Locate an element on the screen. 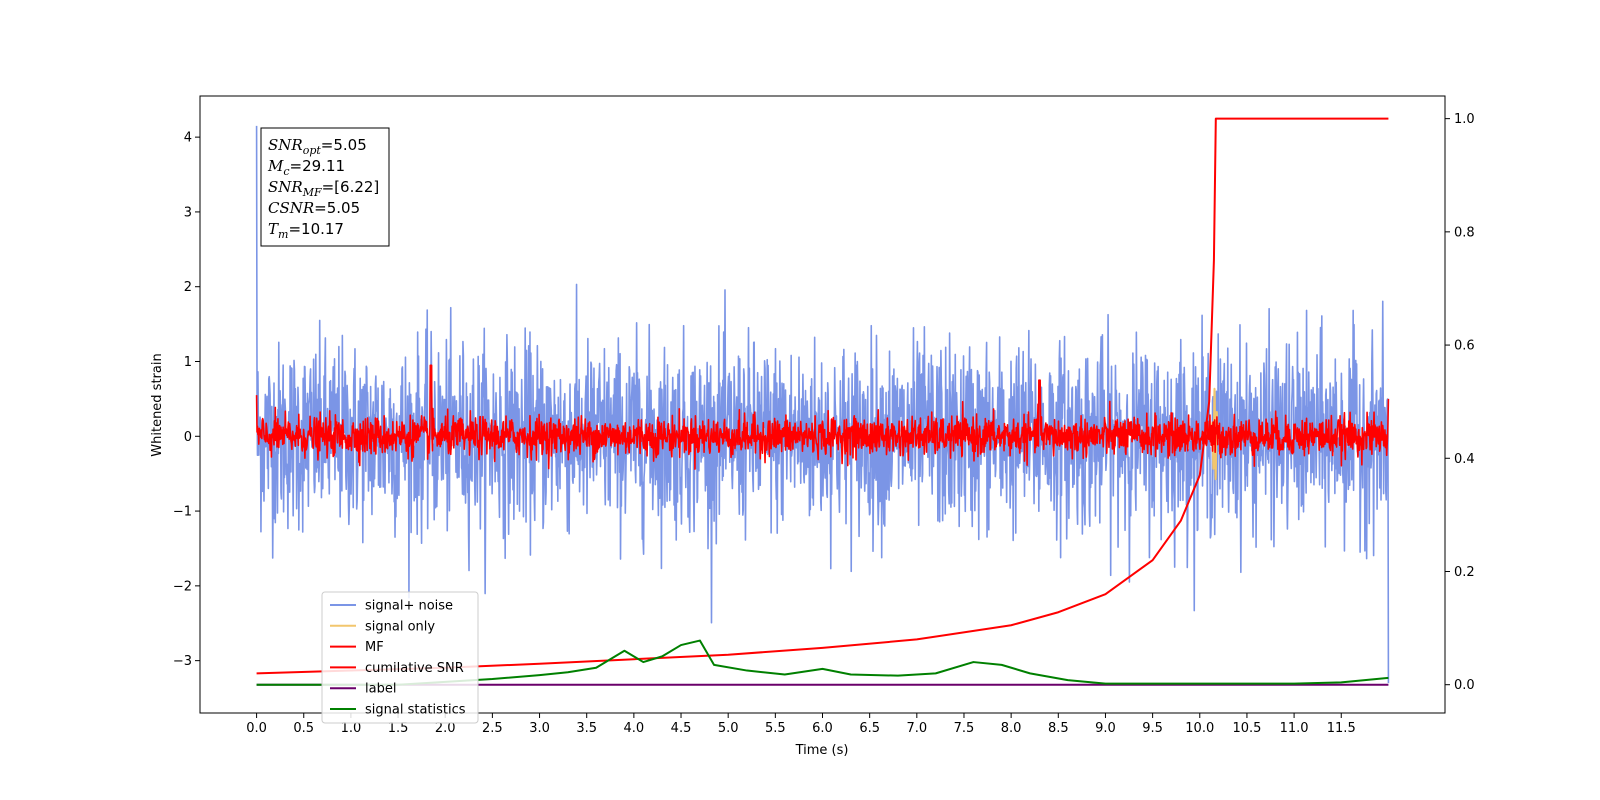 This screenshot has height=800, width=1600. x-tick-label: 8.0 is located at coordinates (1011, 728).